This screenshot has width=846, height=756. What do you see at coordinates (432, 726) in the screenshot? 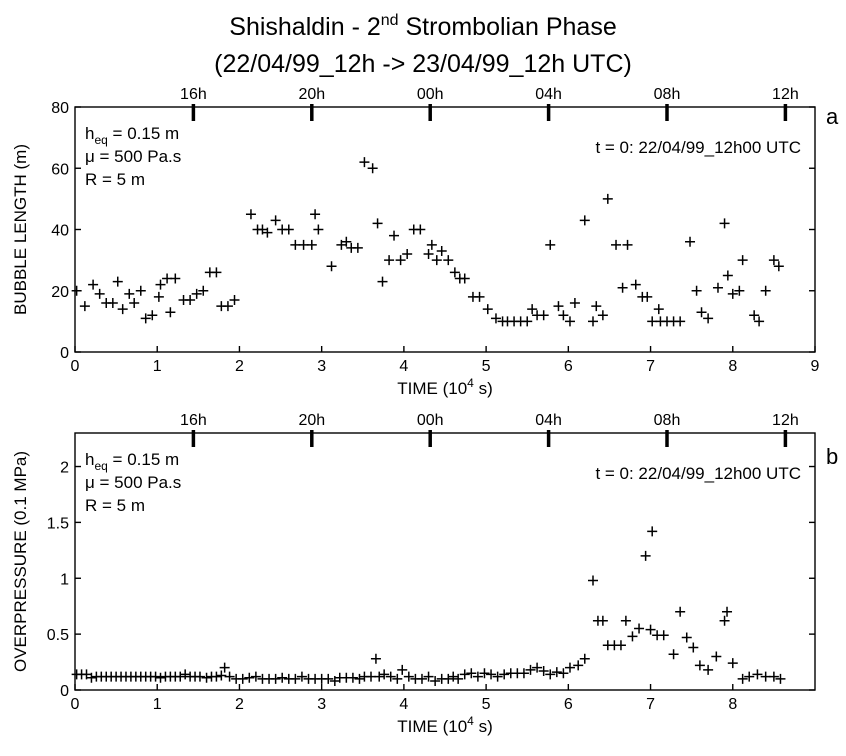
I see `x-axis-label-prefix: TIME (10` at bounding box center [432, 726].